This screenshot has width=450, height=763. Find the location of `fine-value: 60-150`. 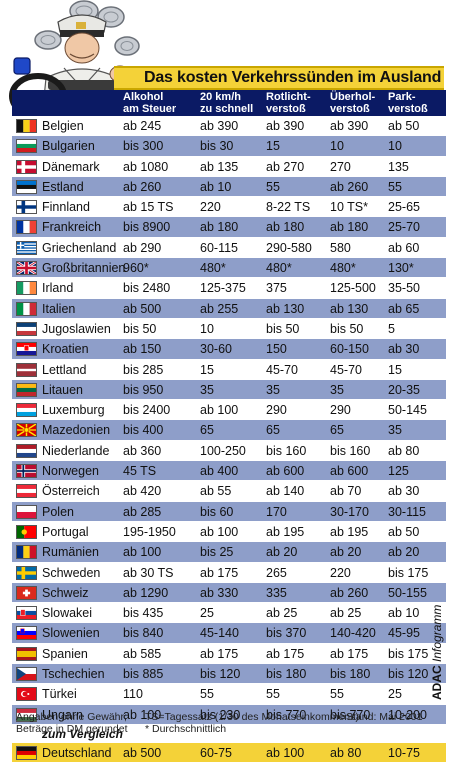

fine-value: 60-150 is located at coordinates (349, 349).